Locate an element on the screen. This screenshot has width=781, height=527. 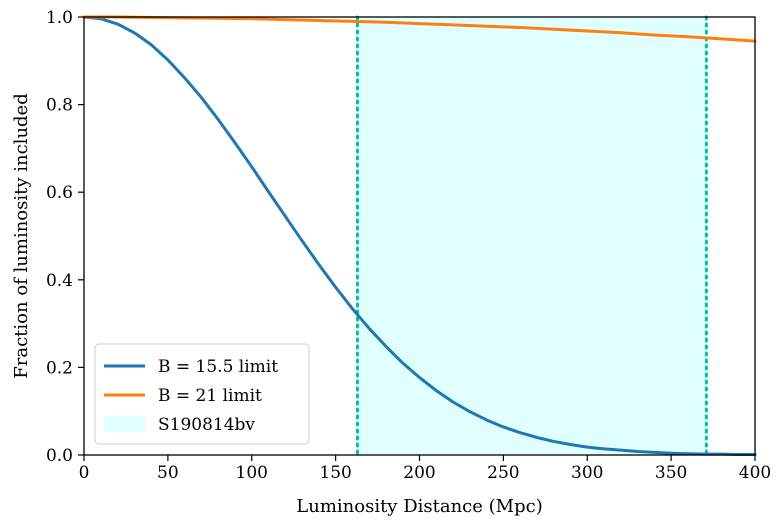
y-axis-label: Fraction of luminosity included is located at coordinates (21, 235).